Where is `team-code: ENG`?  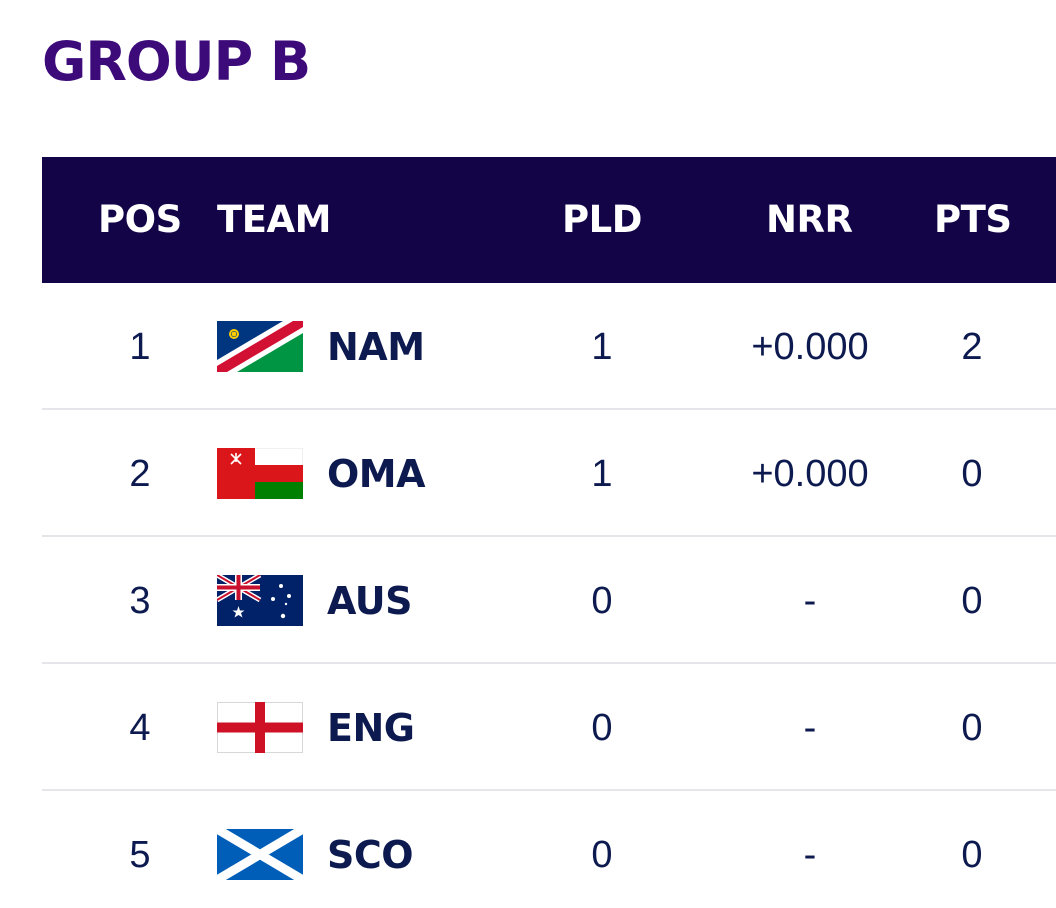 team-code: ENG is located at coordinates (371, 728).